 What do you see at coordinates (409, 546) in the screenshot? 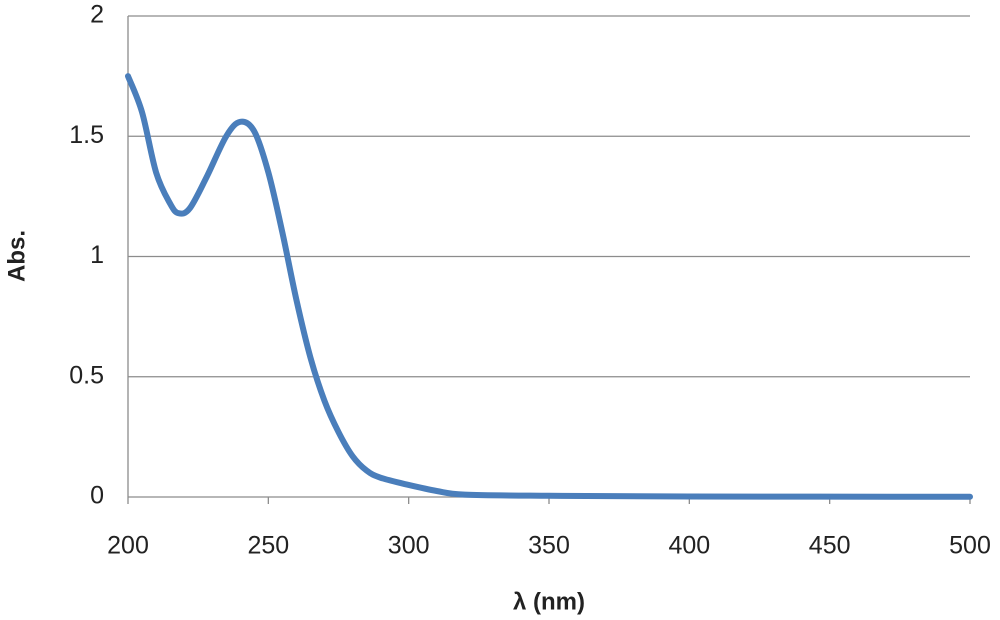
I see `x-tick-label: 300` at bounding box center [409, 546].